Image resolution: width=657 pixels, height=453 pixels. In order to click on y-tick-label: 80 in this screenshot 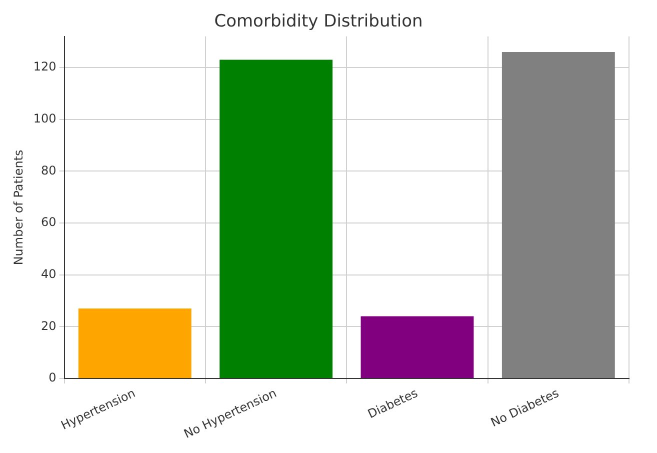, I will do `click(48, 170)`.